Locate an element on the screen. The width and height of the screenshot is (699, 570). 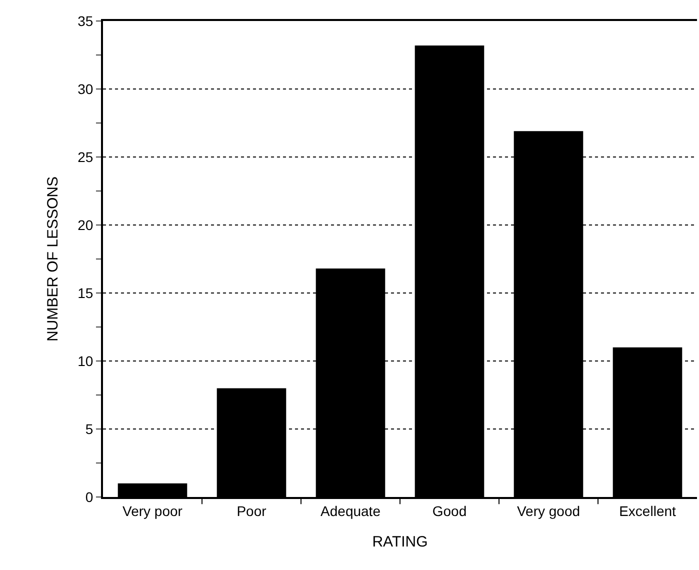
y-tick-label: 30 is located at coordinates (86, 88).